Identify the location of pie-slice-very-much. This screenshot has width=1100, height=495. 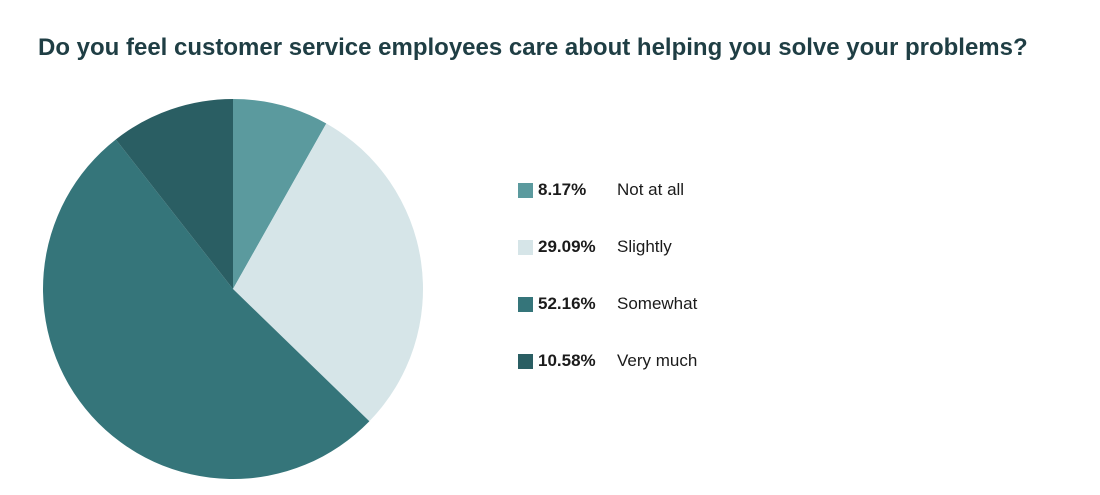
(174, 194).